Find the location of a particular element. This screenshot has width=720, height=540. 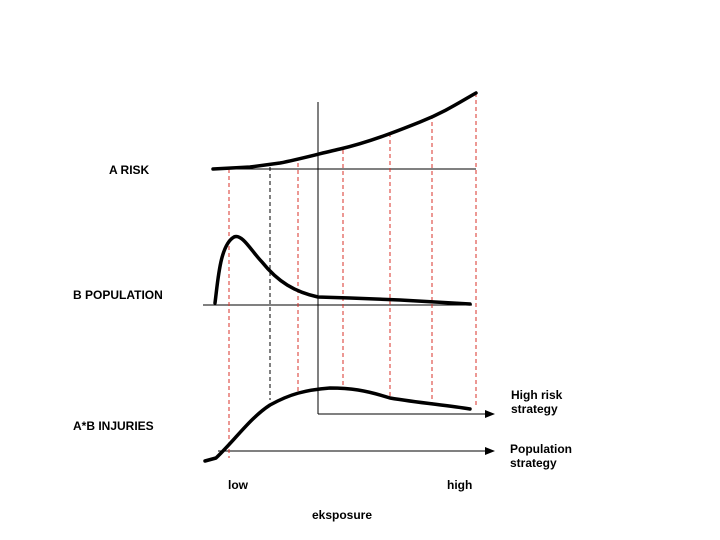

population-label: B POPULATION is located at coordinates (118, 295).